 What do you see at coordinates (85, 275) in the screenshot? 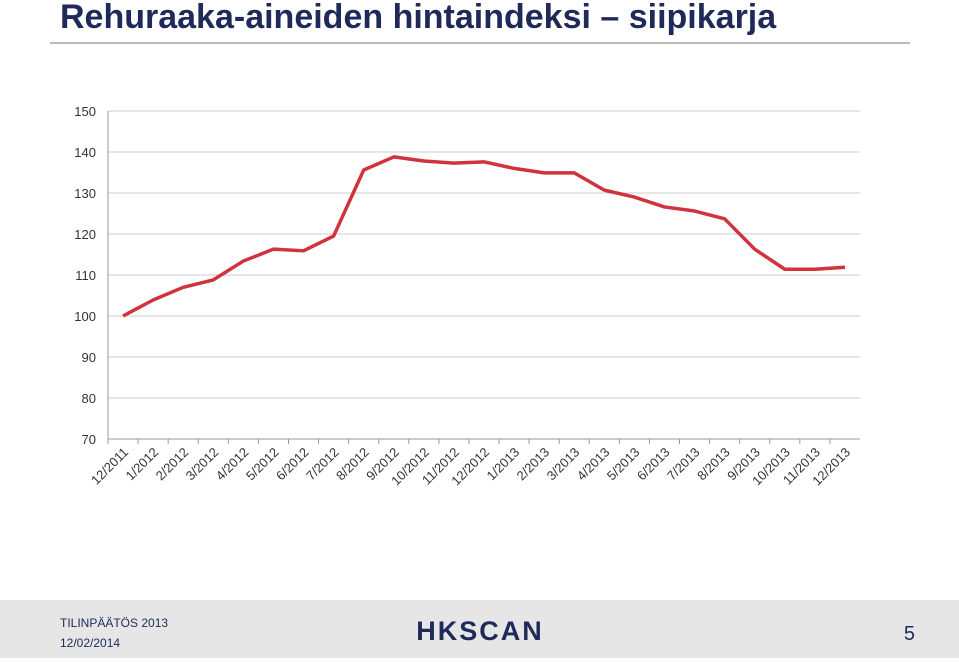
I see `y-tick-label: 110` at bounding box center [85, 275].